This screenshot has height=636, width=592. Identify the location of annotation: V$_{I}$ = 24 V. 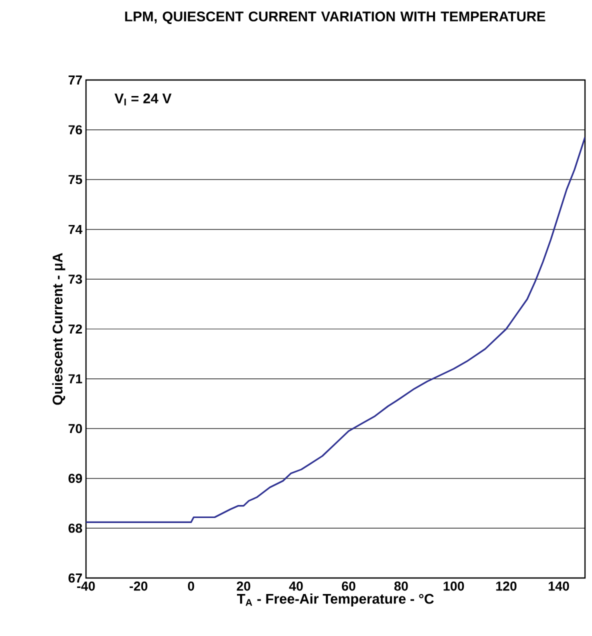
(143, 99).